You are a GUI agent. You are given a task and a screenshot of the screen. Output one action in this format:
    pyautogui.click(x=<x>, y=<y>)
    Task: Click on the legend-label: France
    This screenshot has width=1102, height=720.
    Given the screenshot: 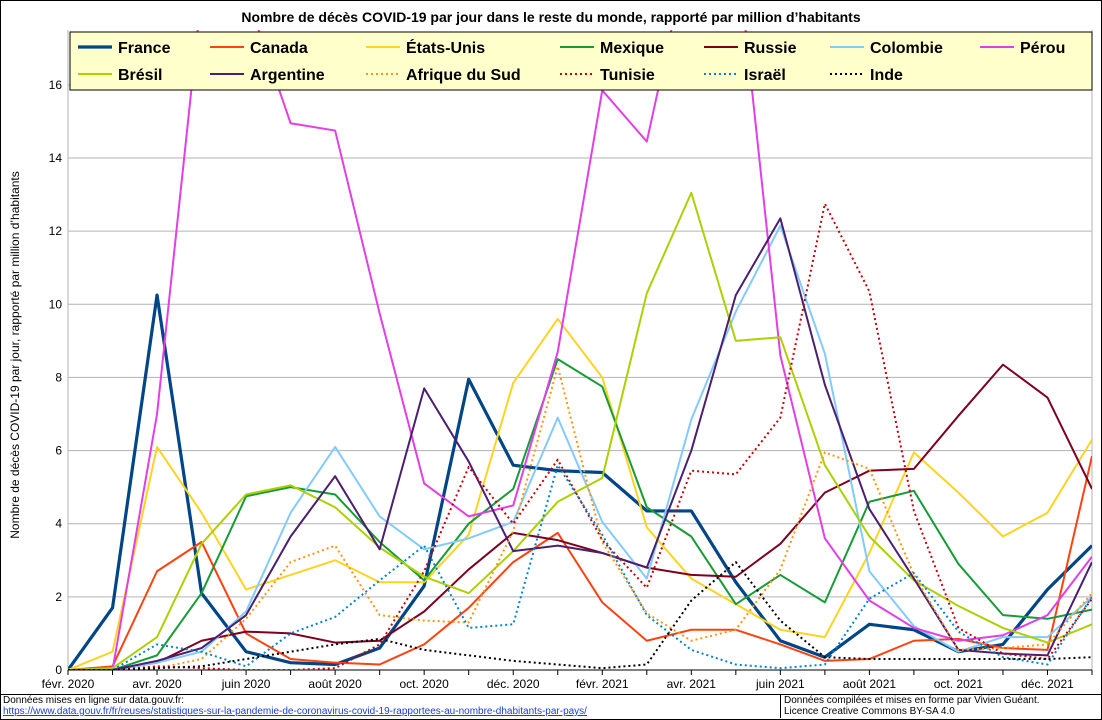 What is the action you would take?
    pyautogui.click(x=144, y=48)
    